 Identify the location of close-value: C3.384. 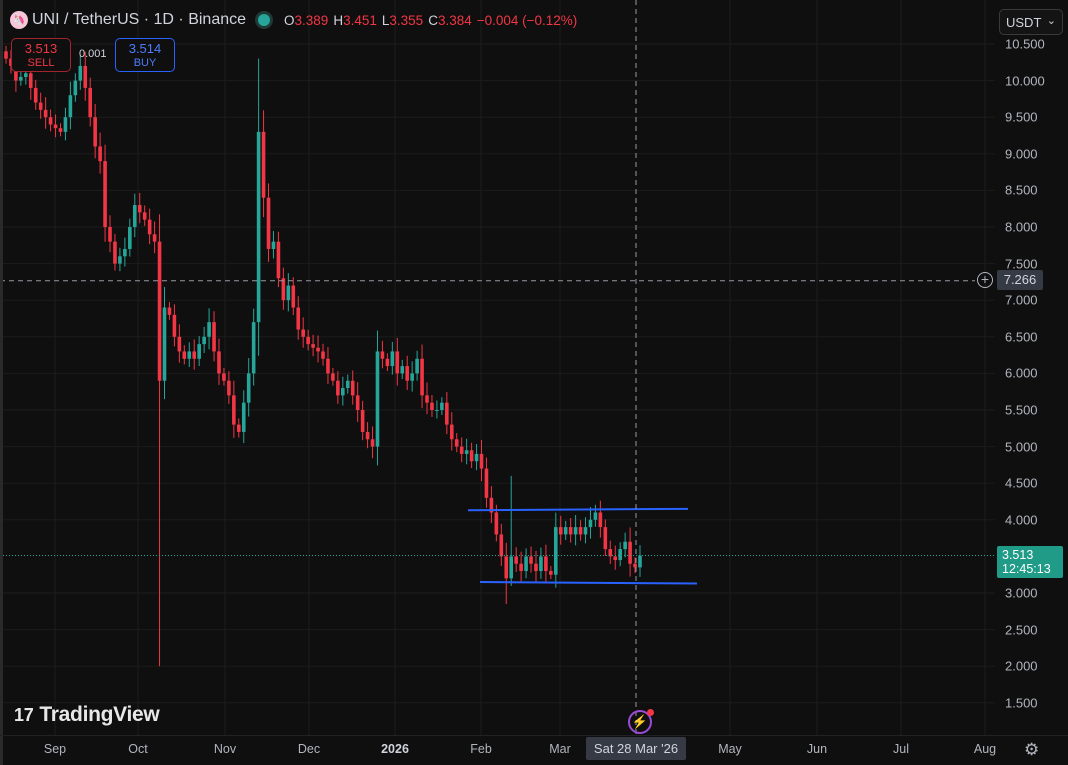
(450, 20).